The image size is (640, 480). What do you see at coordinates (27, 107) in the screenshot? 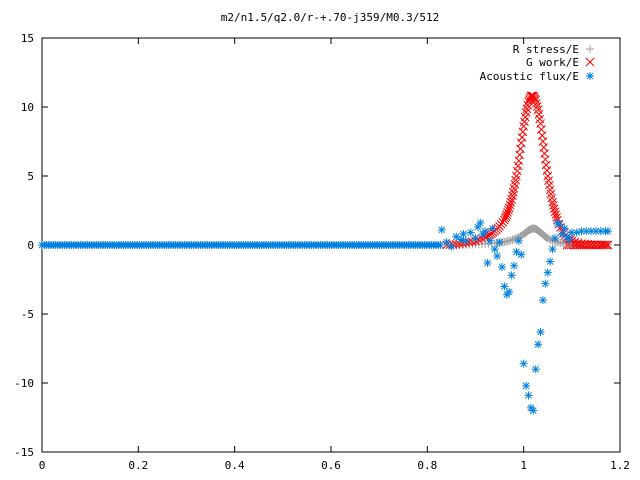
I see `y-tick-label: 10` at bounding box center [27, 107].